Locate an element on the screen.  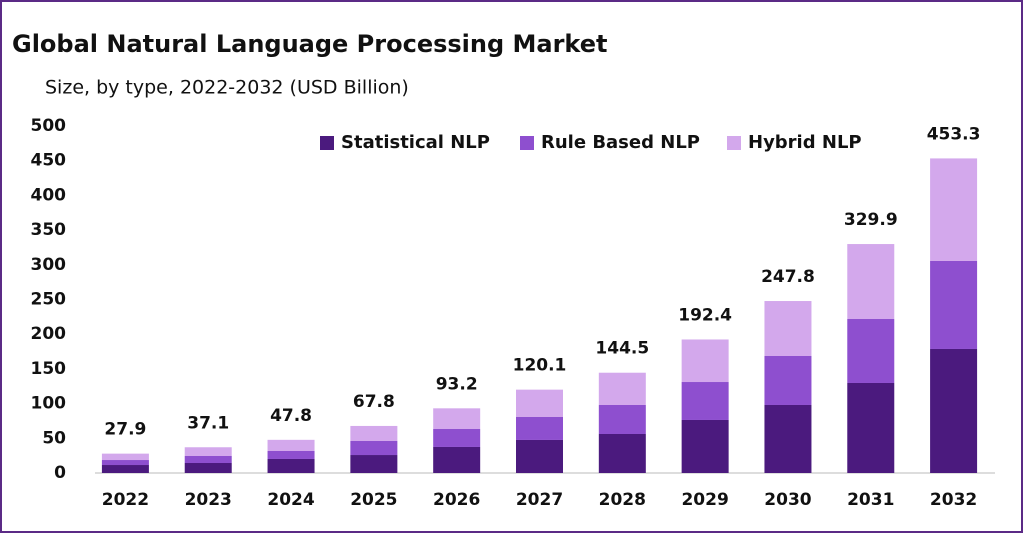
y-tick-label: 150 is located at coordinates (49, 369).